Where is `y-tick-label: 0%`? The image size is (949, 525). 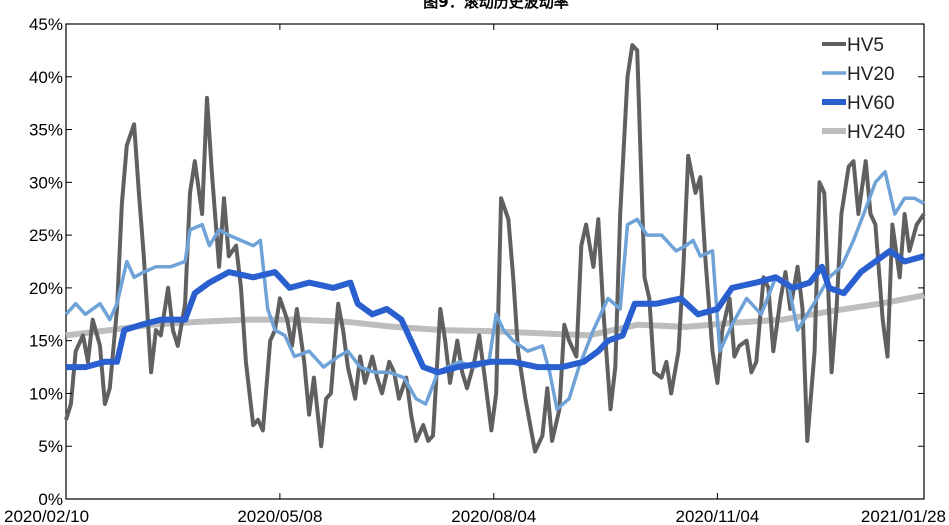
y-tick-label: 0% is located at coordinates (50, 499).